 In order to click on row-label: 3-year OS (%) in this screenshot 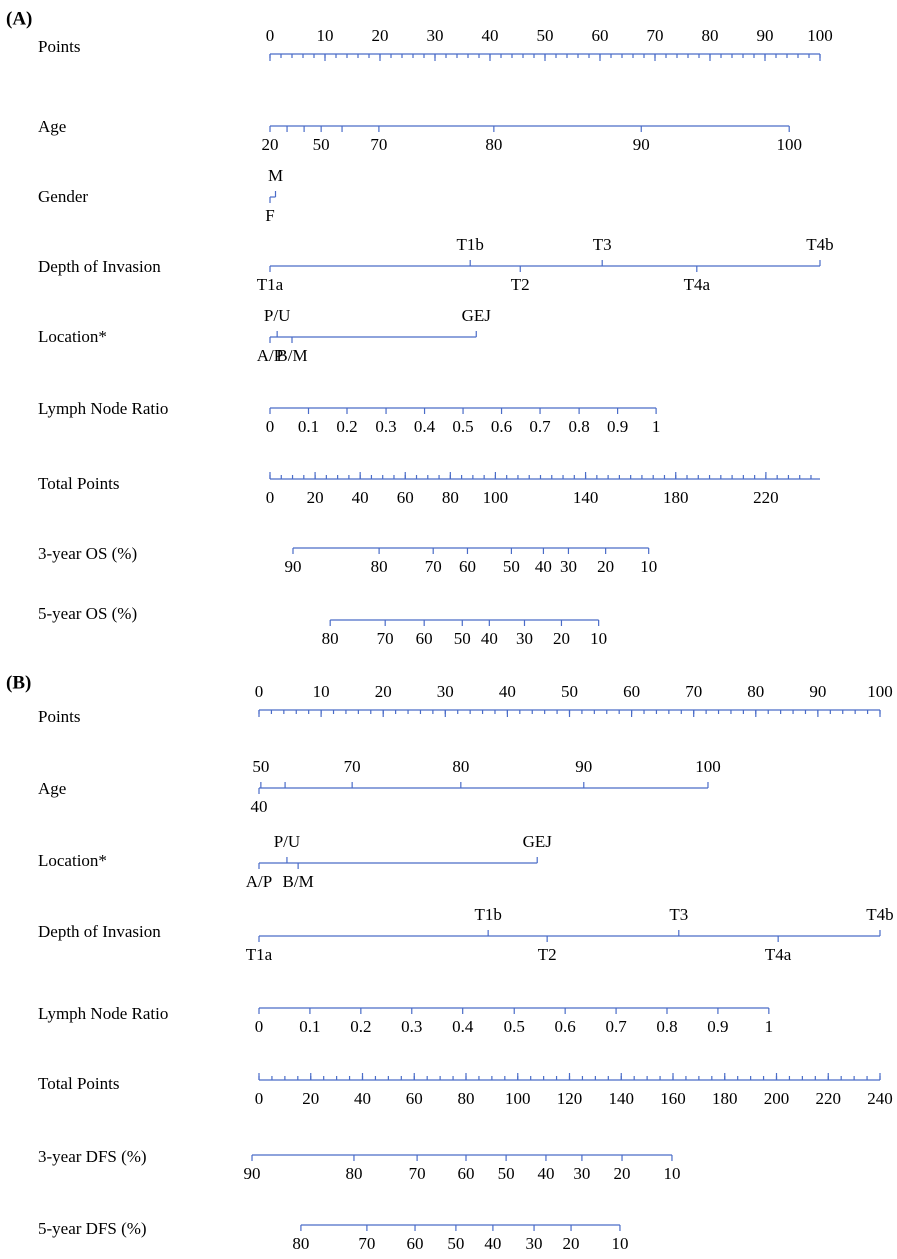, I will do `click(87, 553)`.